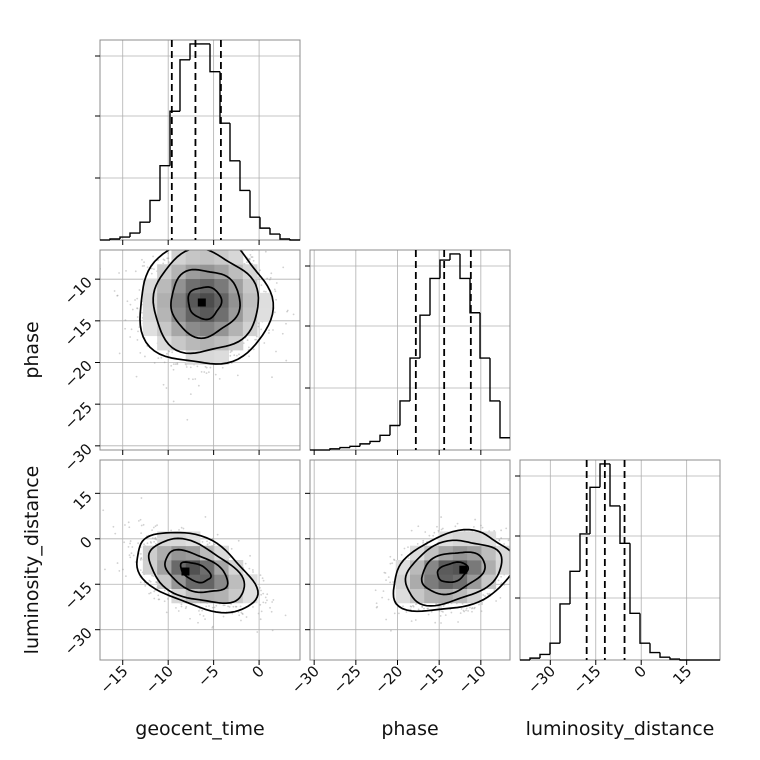 The width and height of the screenshot is (760, 760). Describe the element at coordinates (83, 500) in the screenshot. I see `y-tick-label: 15` at that location.